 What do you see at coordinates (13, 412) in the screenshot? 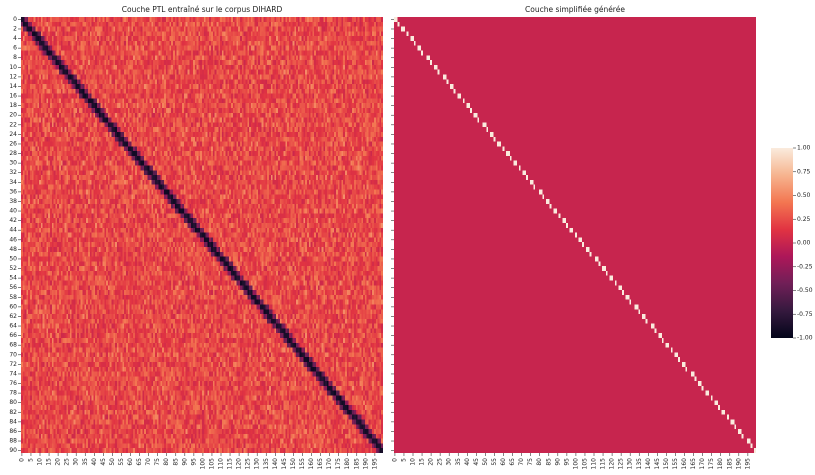
I see `y-tick-label: 82` at bounding box center [13, 412].